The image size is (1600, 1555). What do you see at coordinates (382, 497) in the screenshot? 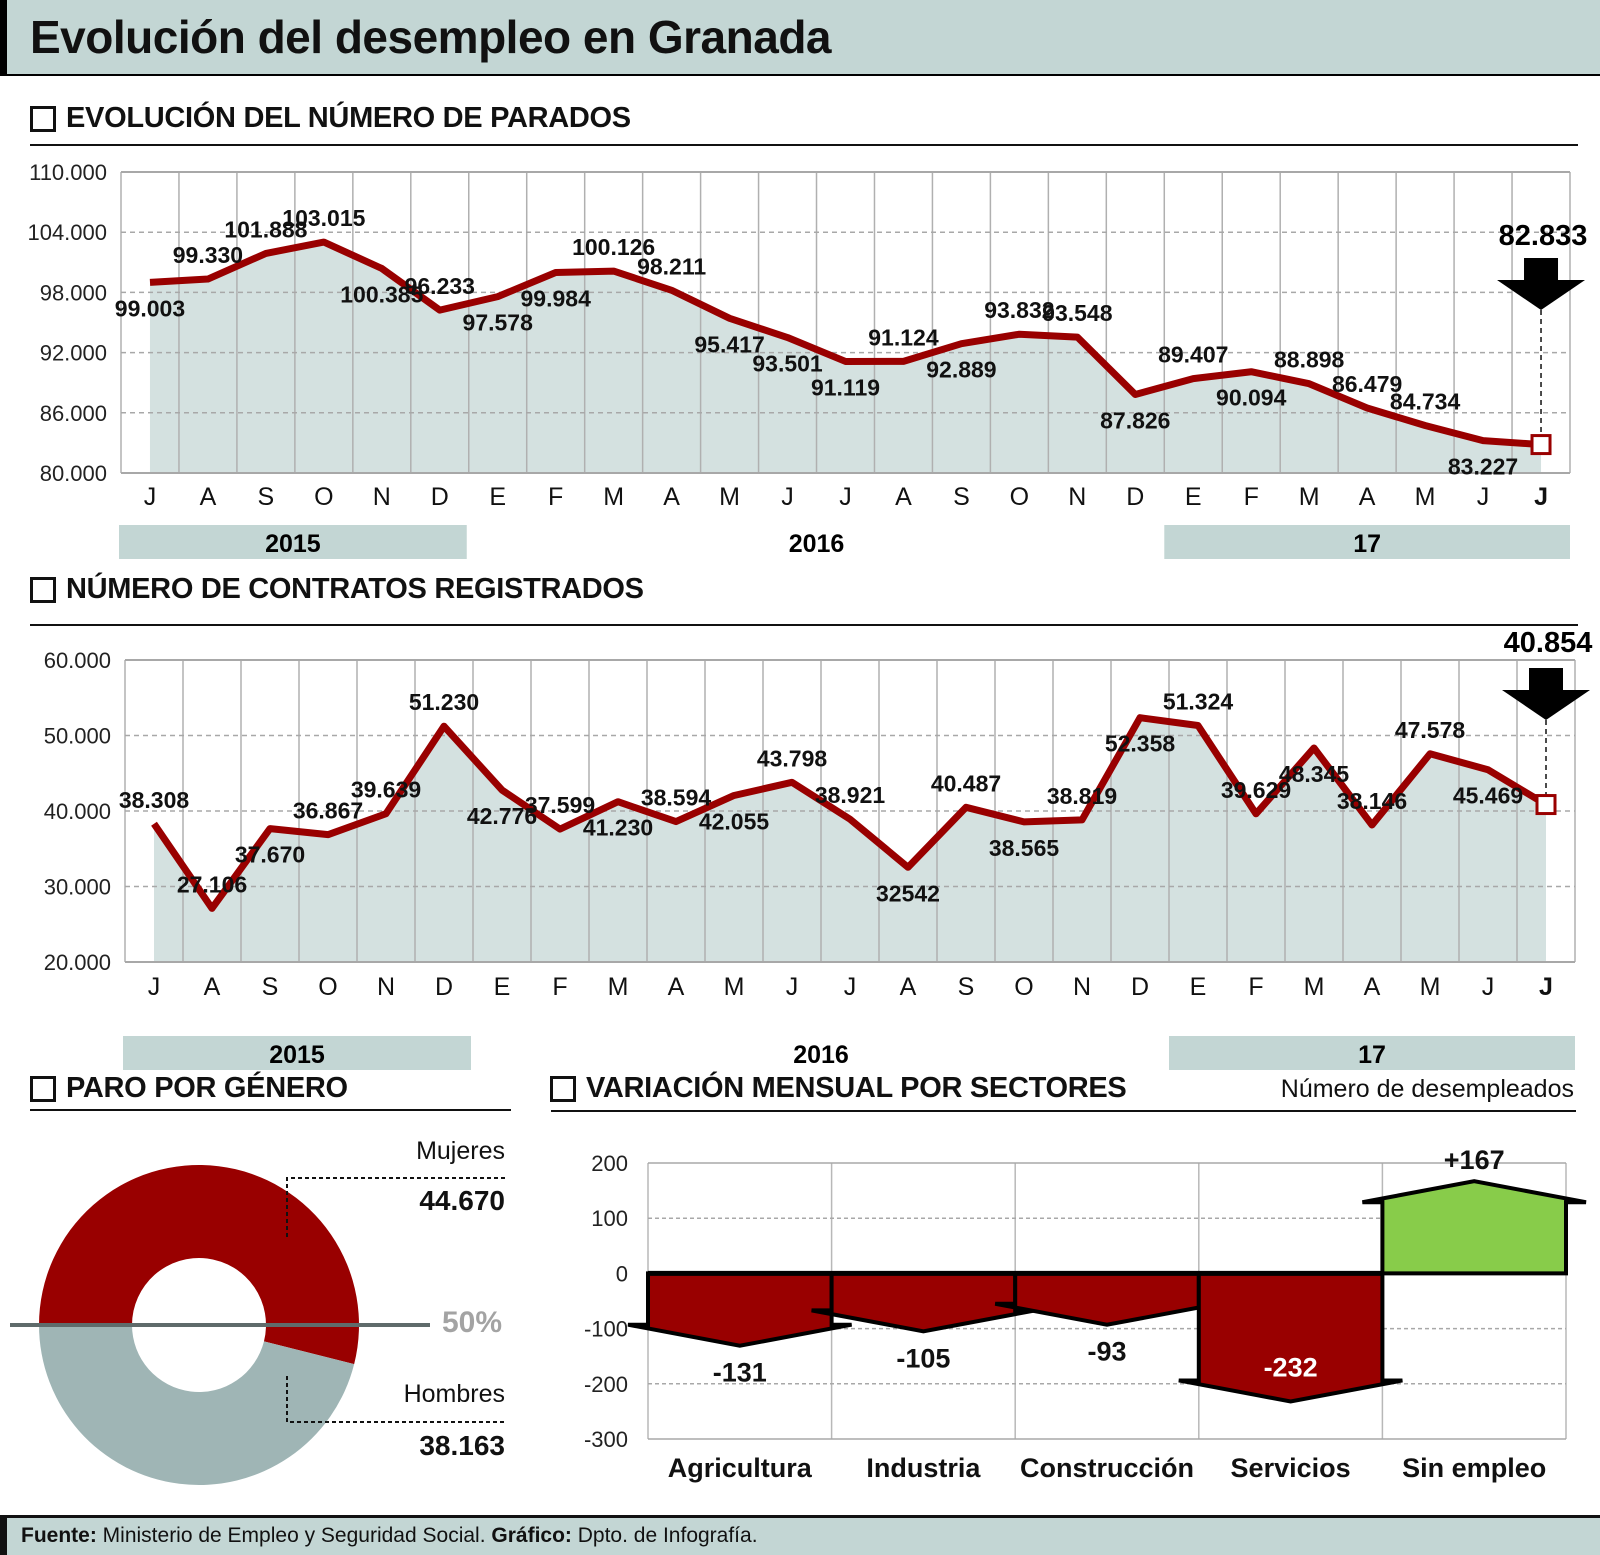
I see `x-tick-label: N` at bounding box center [382, 497].